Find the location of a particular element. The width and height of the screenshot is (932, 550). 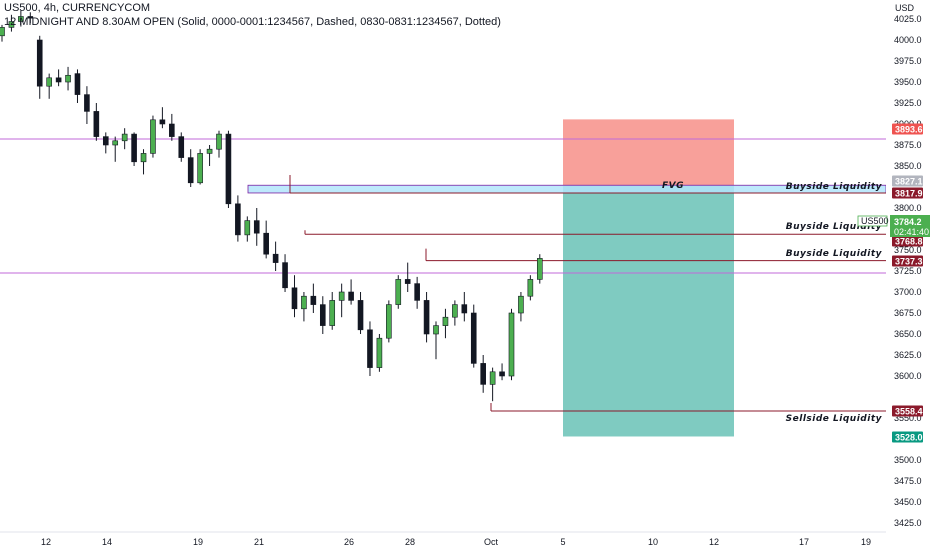

price-badge-liq1: 3768.8 is located at coordinates (907, 241).